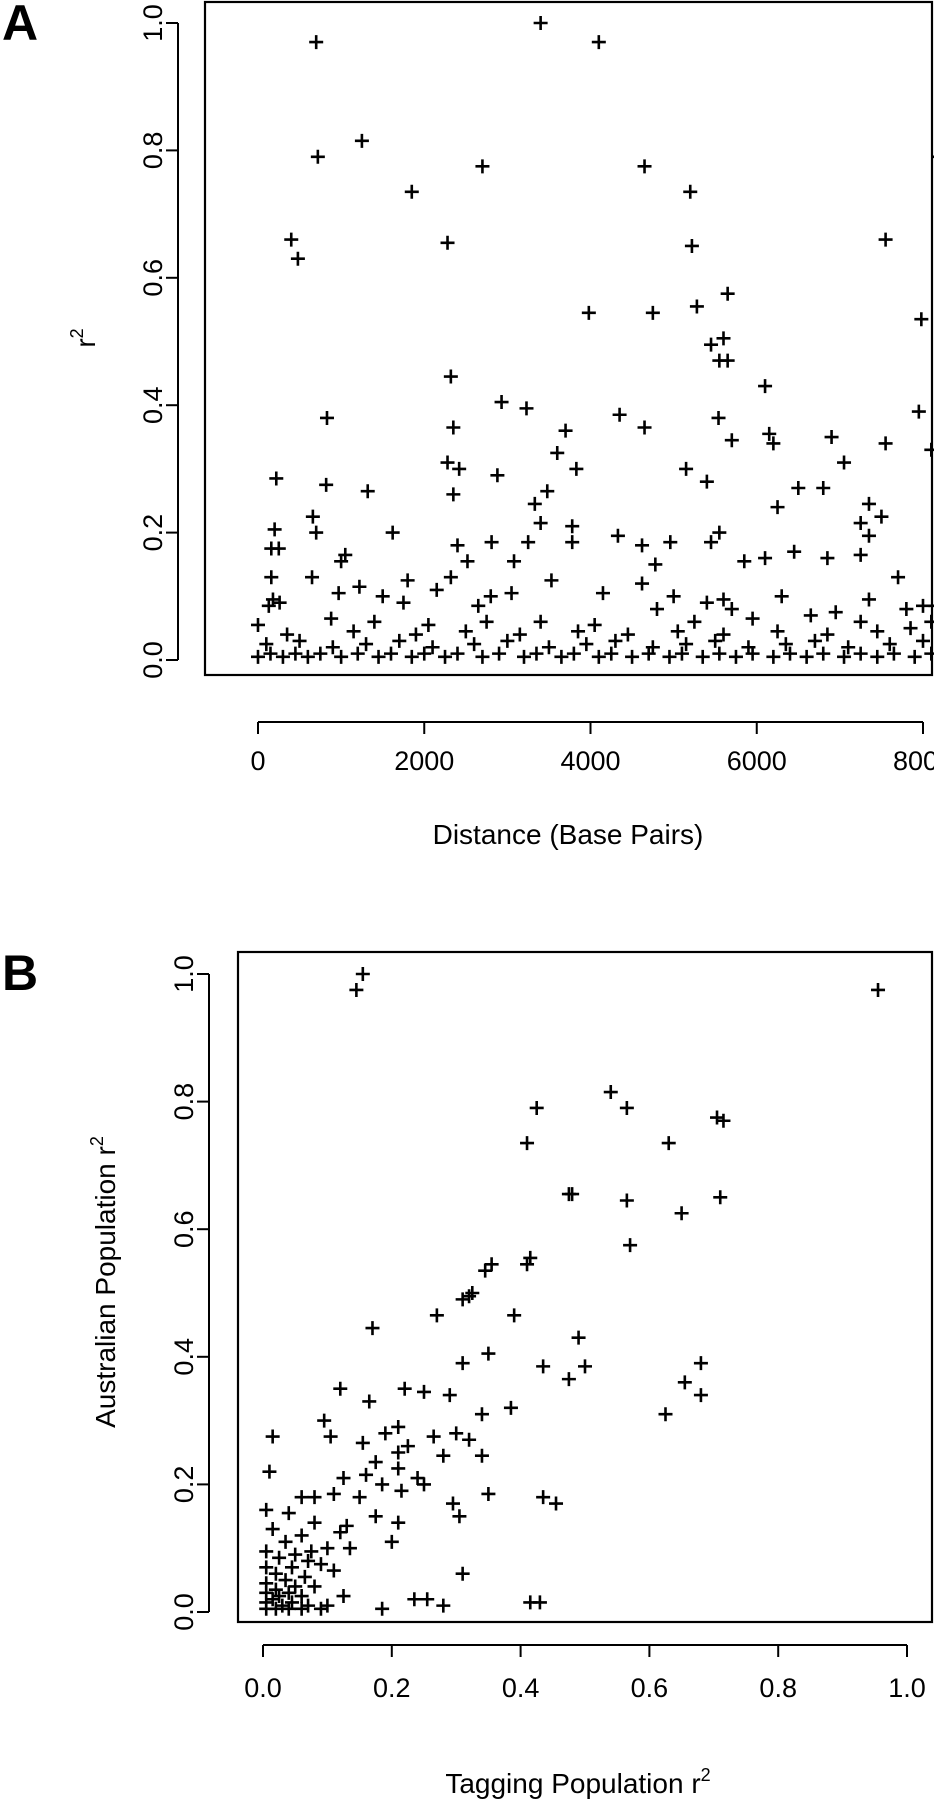 The image size is (934, 1800). Describe the element at coordinates (153, 278) in the screenshot. I see `panel-a-y-tick-label: 0.6` at that location.